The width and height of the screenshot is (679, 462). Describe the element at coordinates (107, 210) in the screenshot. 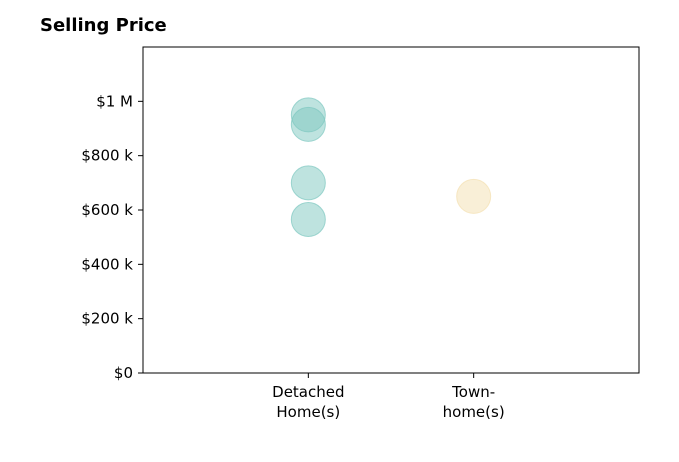

I see `y-tick-label: $600 k` at that location.